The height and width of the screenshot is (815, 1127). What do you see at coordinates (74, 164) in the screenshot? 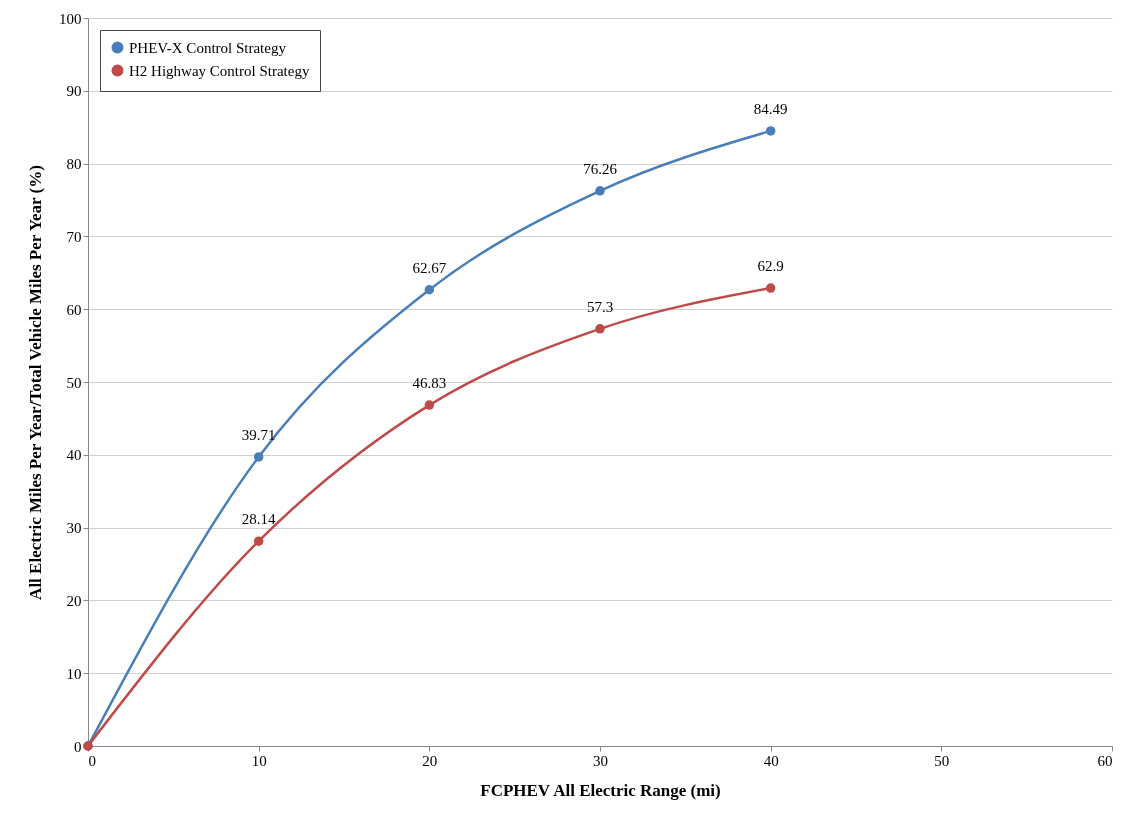
I see `y-tick-label: 80` at bounding box center [74, 164].